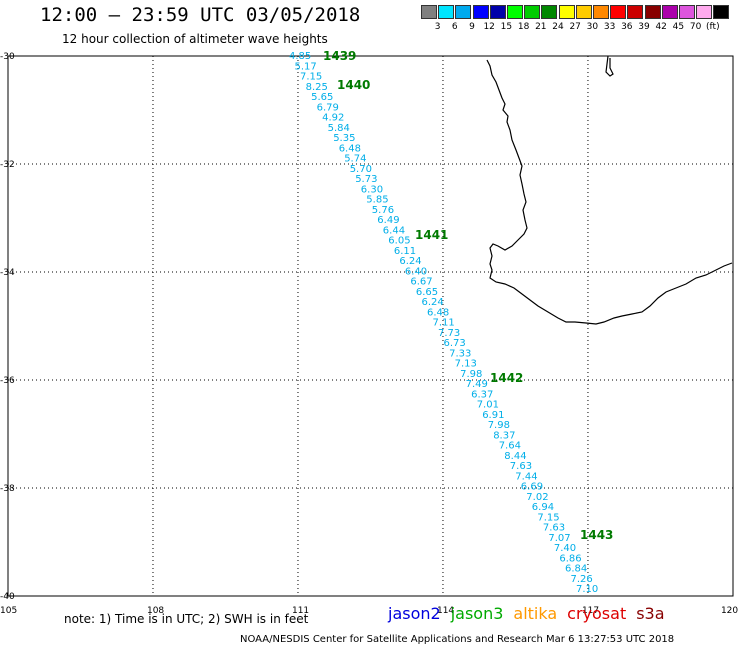 The image size is (740, 650). Describe the element at coordinates (466, 364) in the screenshot. I see `wave-height-value: 7.13` at that location.